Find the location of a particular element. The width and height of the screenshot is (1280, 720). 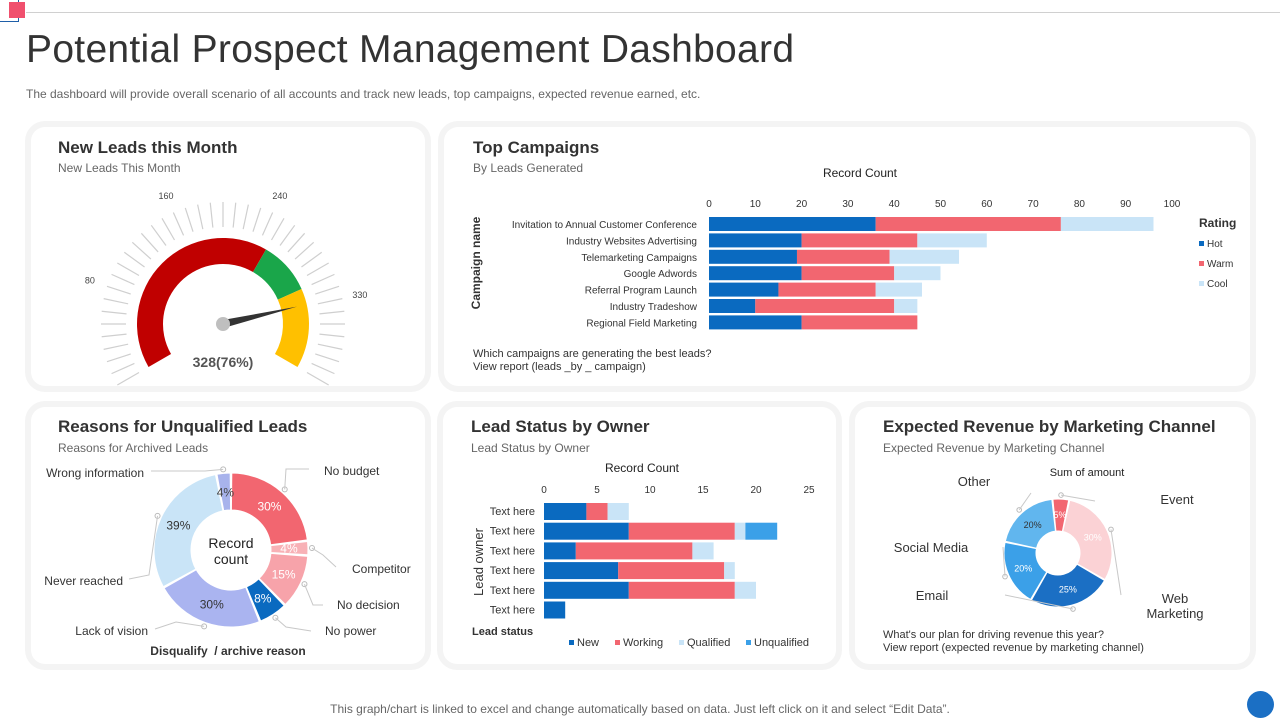

new-leads-subtitle: New Leads This Month is located at coordinates (119, 168).